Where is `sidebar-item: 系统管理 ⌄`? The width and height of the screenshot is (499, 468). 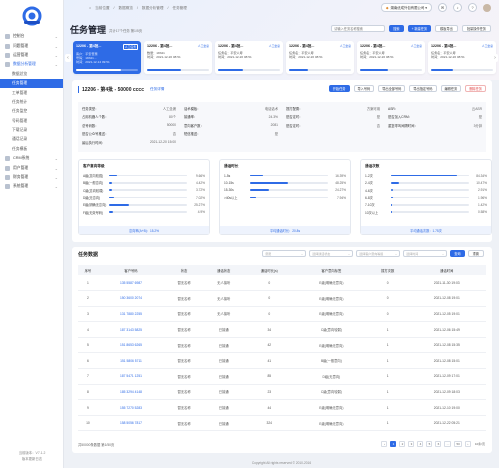 sidebar-item: 系统管理 ⌄ is located at coordinates (31, 186).